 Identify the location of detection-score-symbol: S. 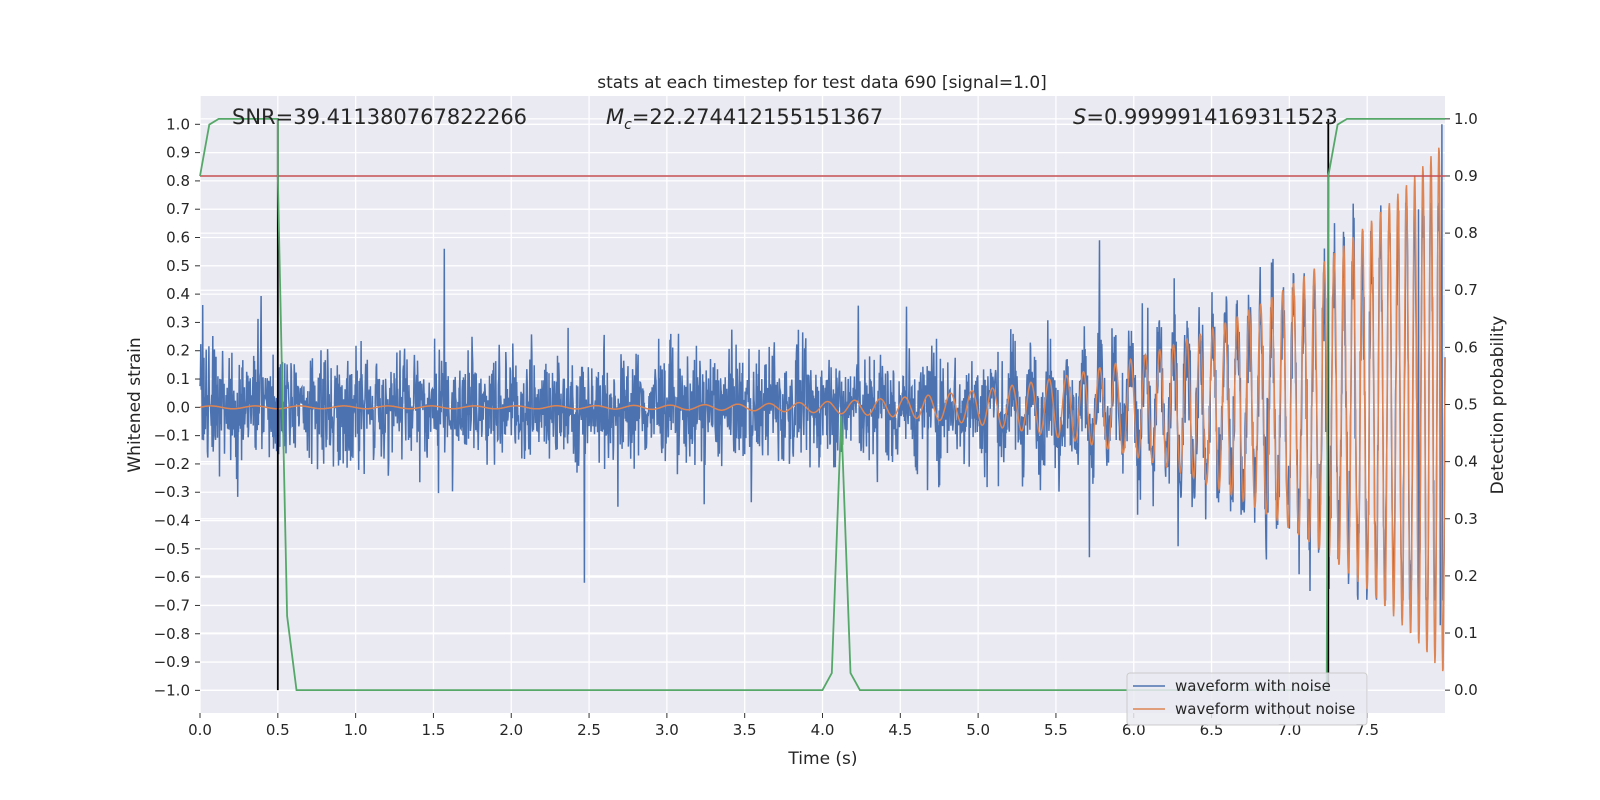
(1079, 117).